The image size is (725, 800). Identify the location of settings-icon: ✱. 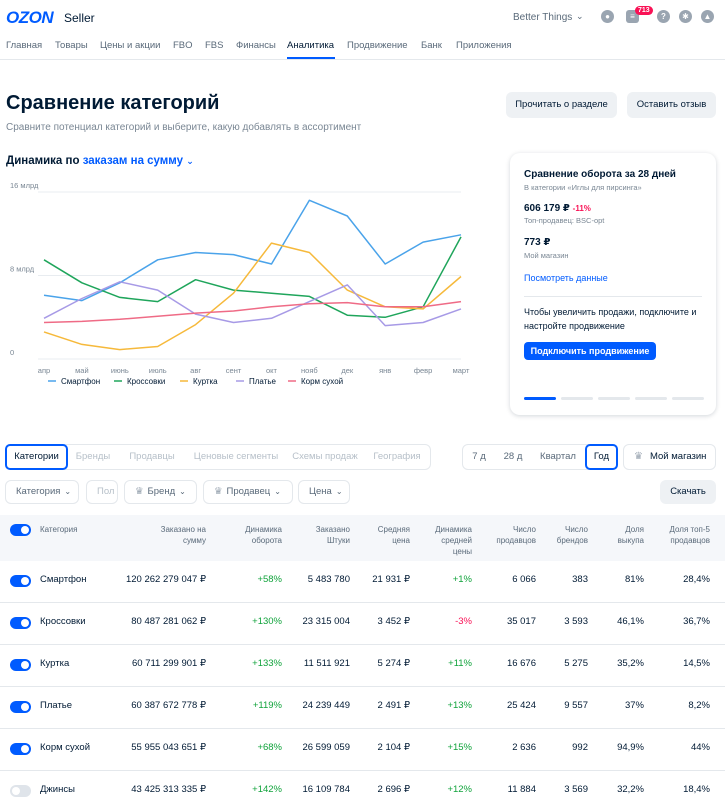
(685, 16).